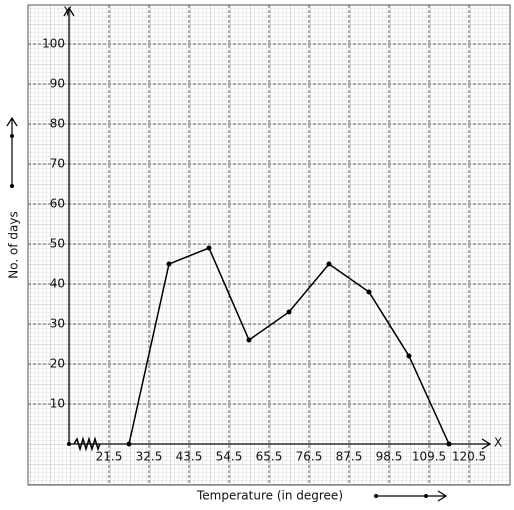  Describe the element at coordinates (57, 284) in the screenshot. I see `y-tick-label: 40` at that location.